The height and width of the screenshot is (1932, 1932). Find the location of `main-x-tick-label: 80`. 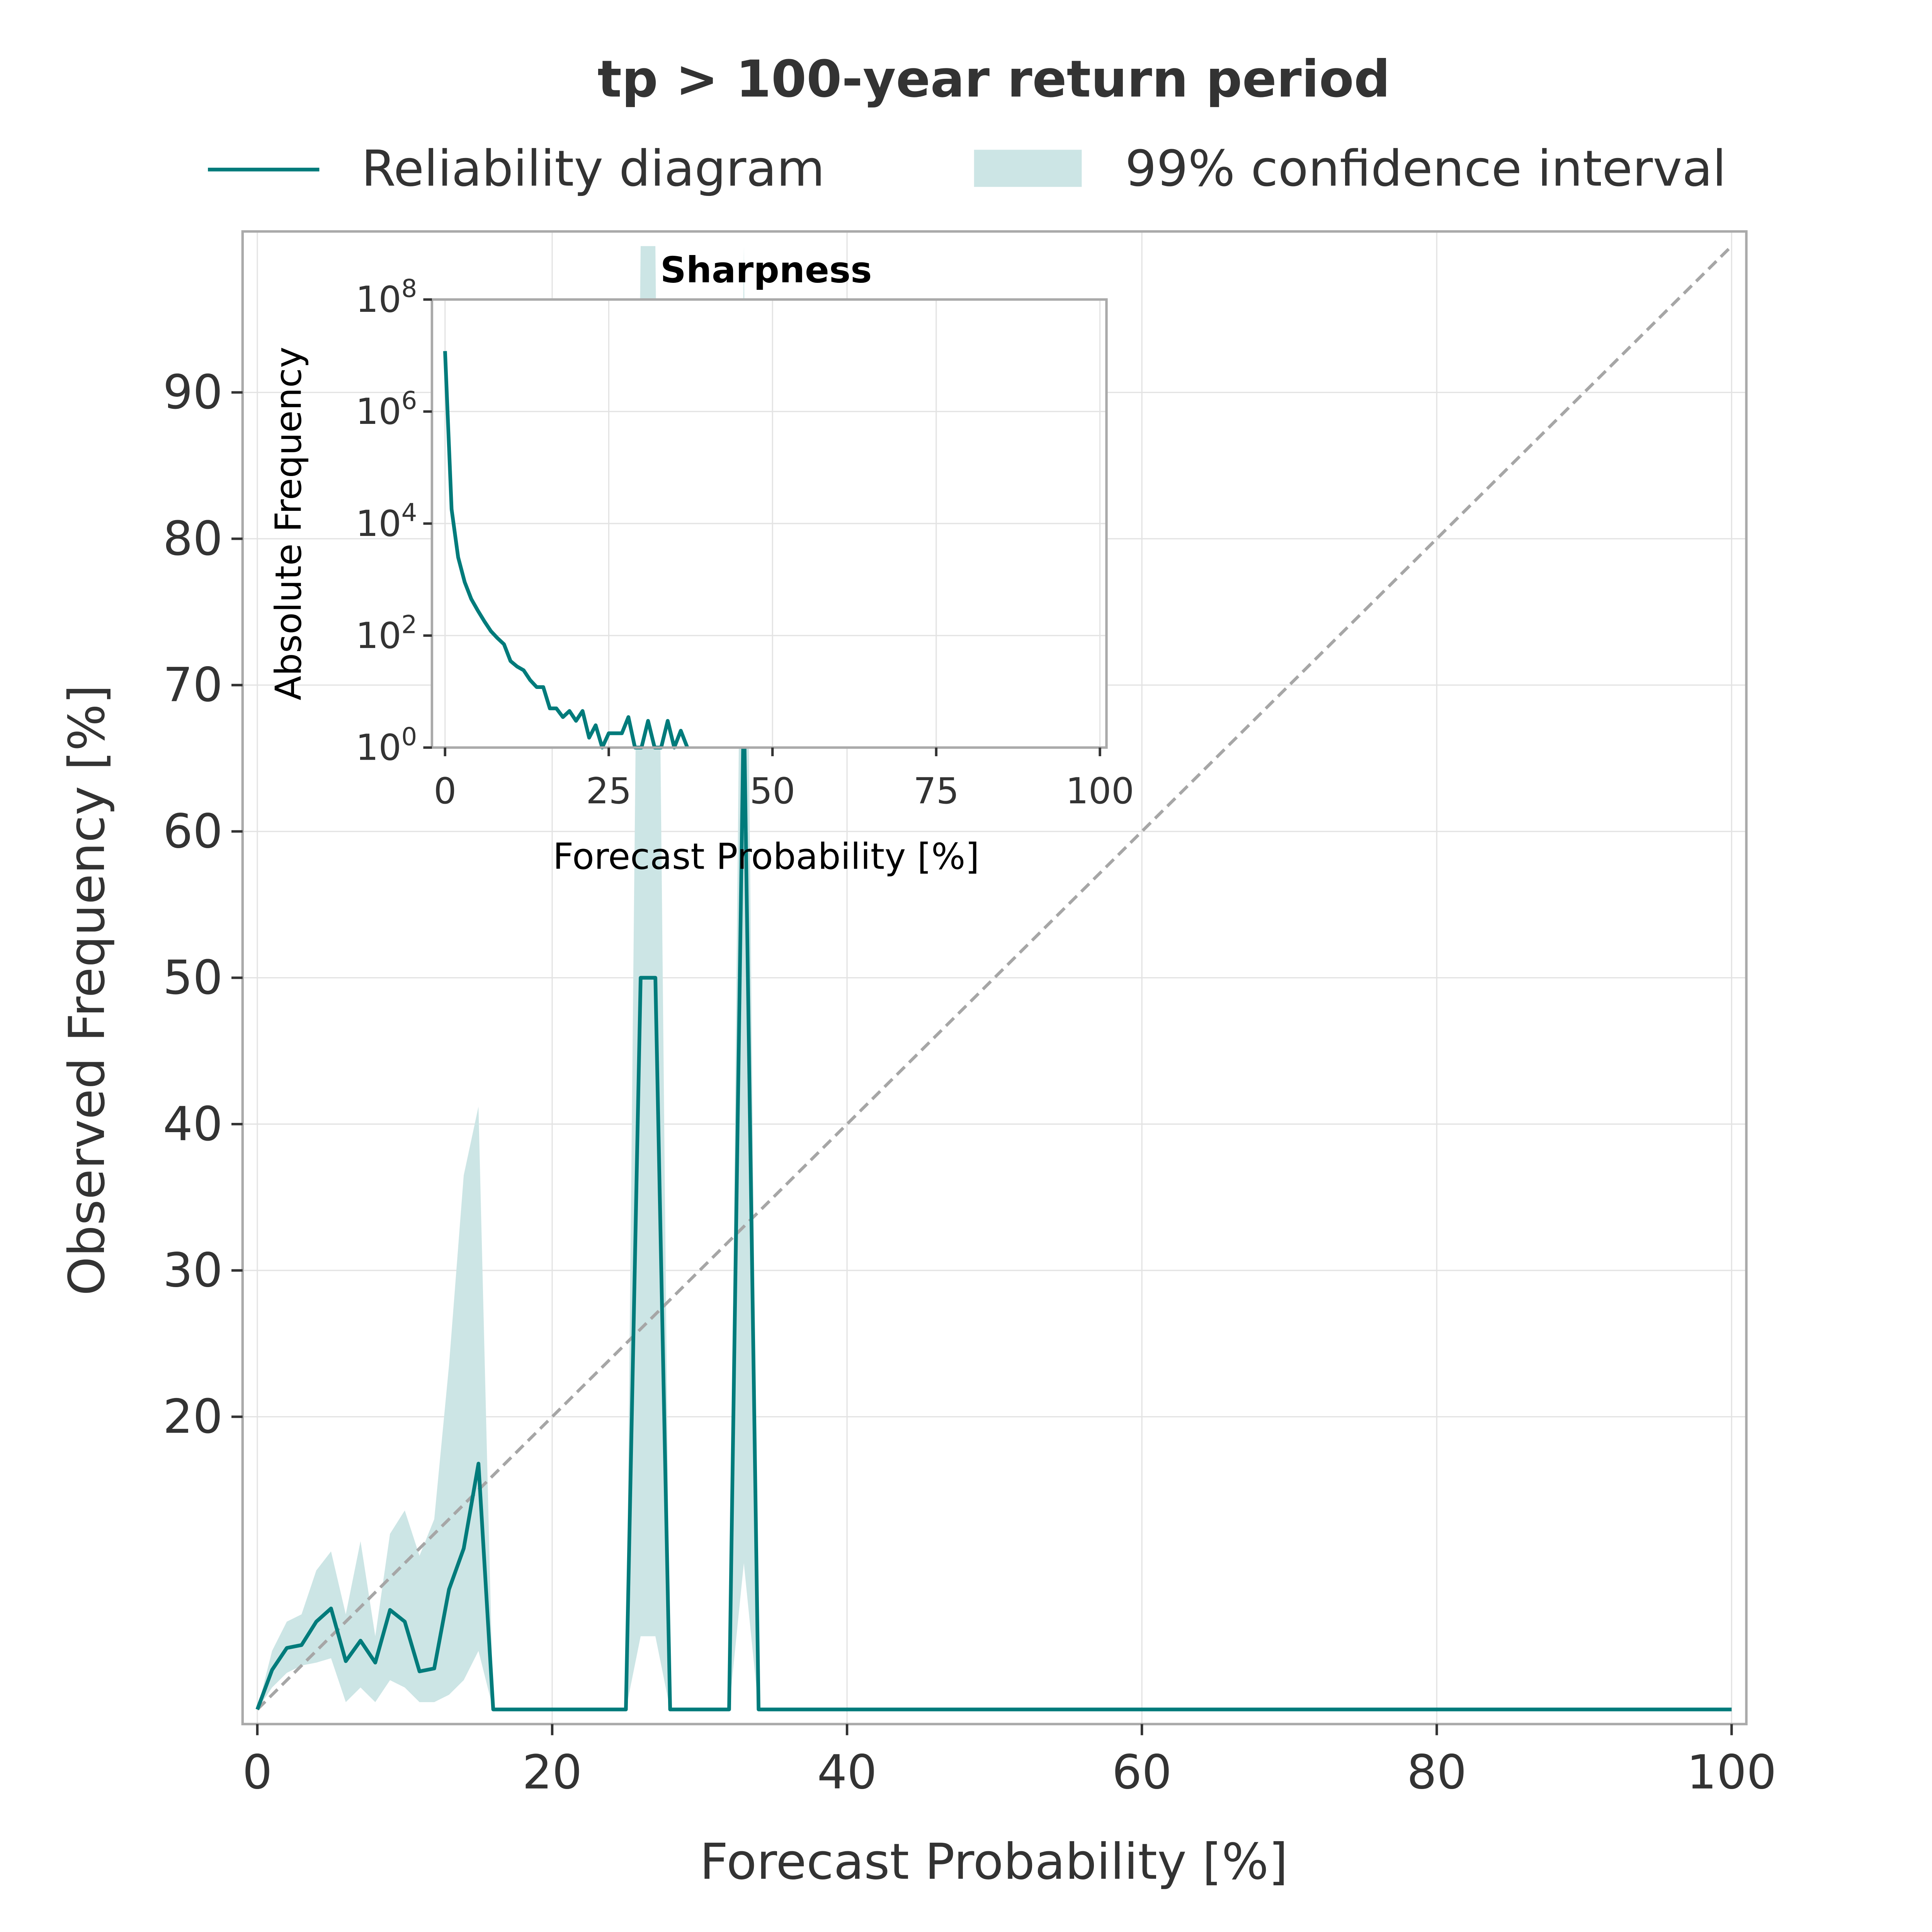

main-x-tick-label: 80 is located at coordinates (1437, 1772).